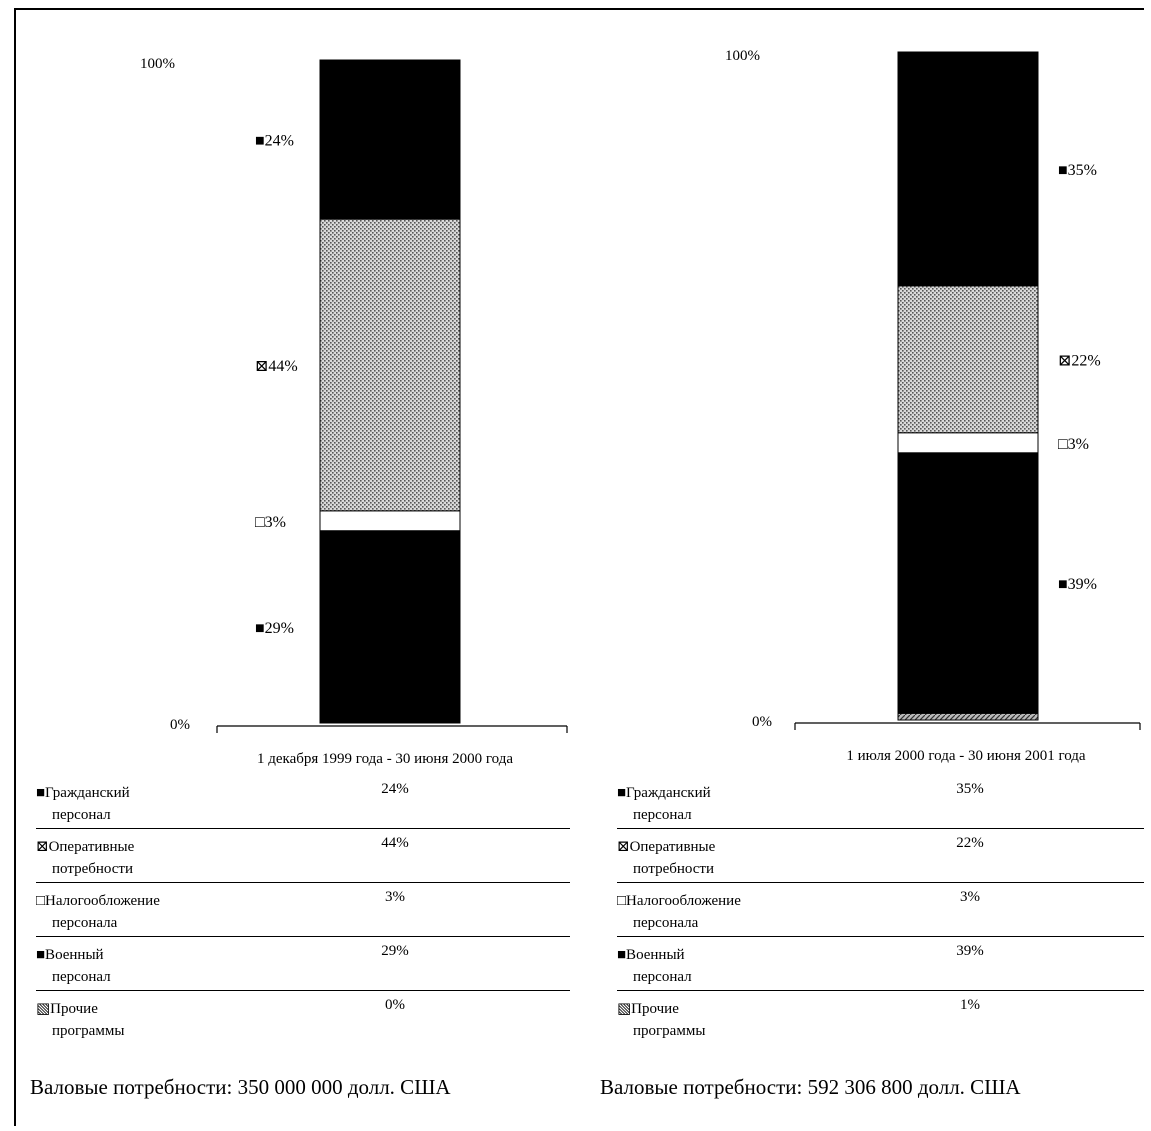  What do you see at coordinates (385, 759) in the screenshot?
I see `category-label: 1 декабря 1999 года - 30 июня 2000 года` at bounding box center [385, 759].